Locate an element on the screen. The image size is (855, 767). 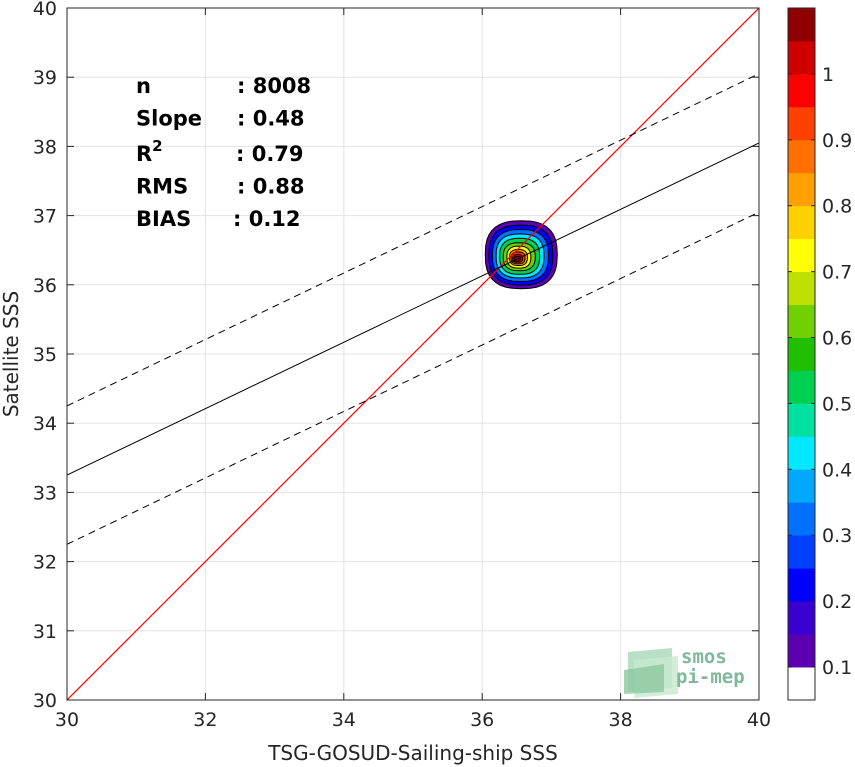
y-tick-label: 31 is located at coordinates (45, 632).